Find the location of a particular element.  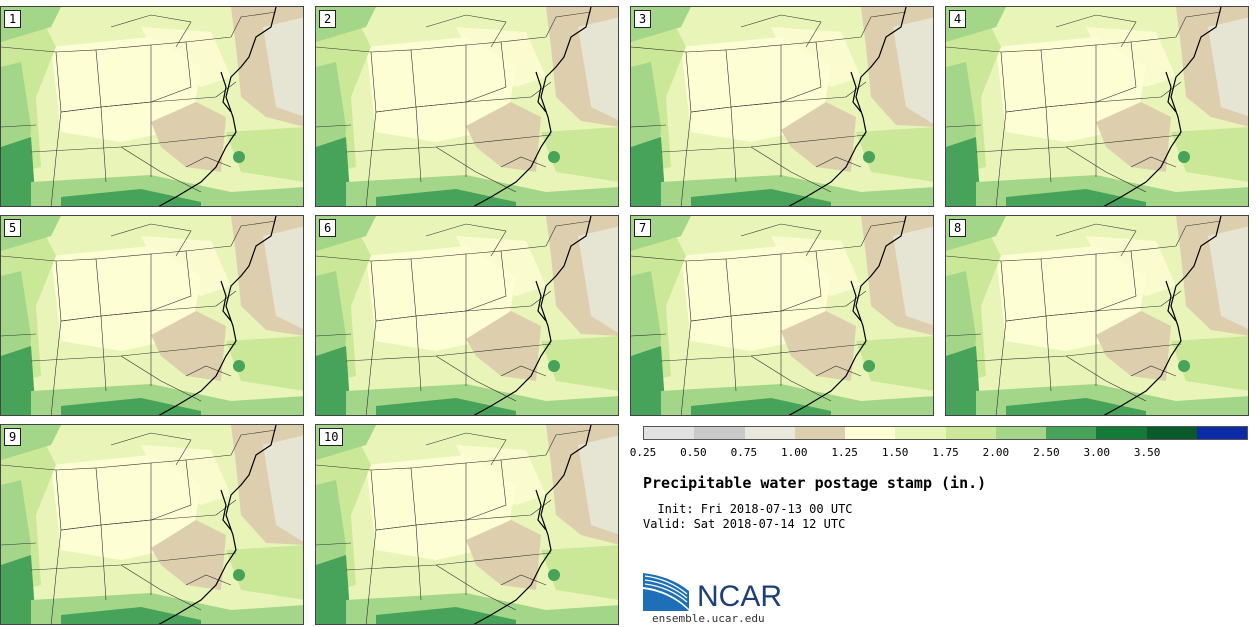

panel-number: 5 is located at coordinates (13, 228).